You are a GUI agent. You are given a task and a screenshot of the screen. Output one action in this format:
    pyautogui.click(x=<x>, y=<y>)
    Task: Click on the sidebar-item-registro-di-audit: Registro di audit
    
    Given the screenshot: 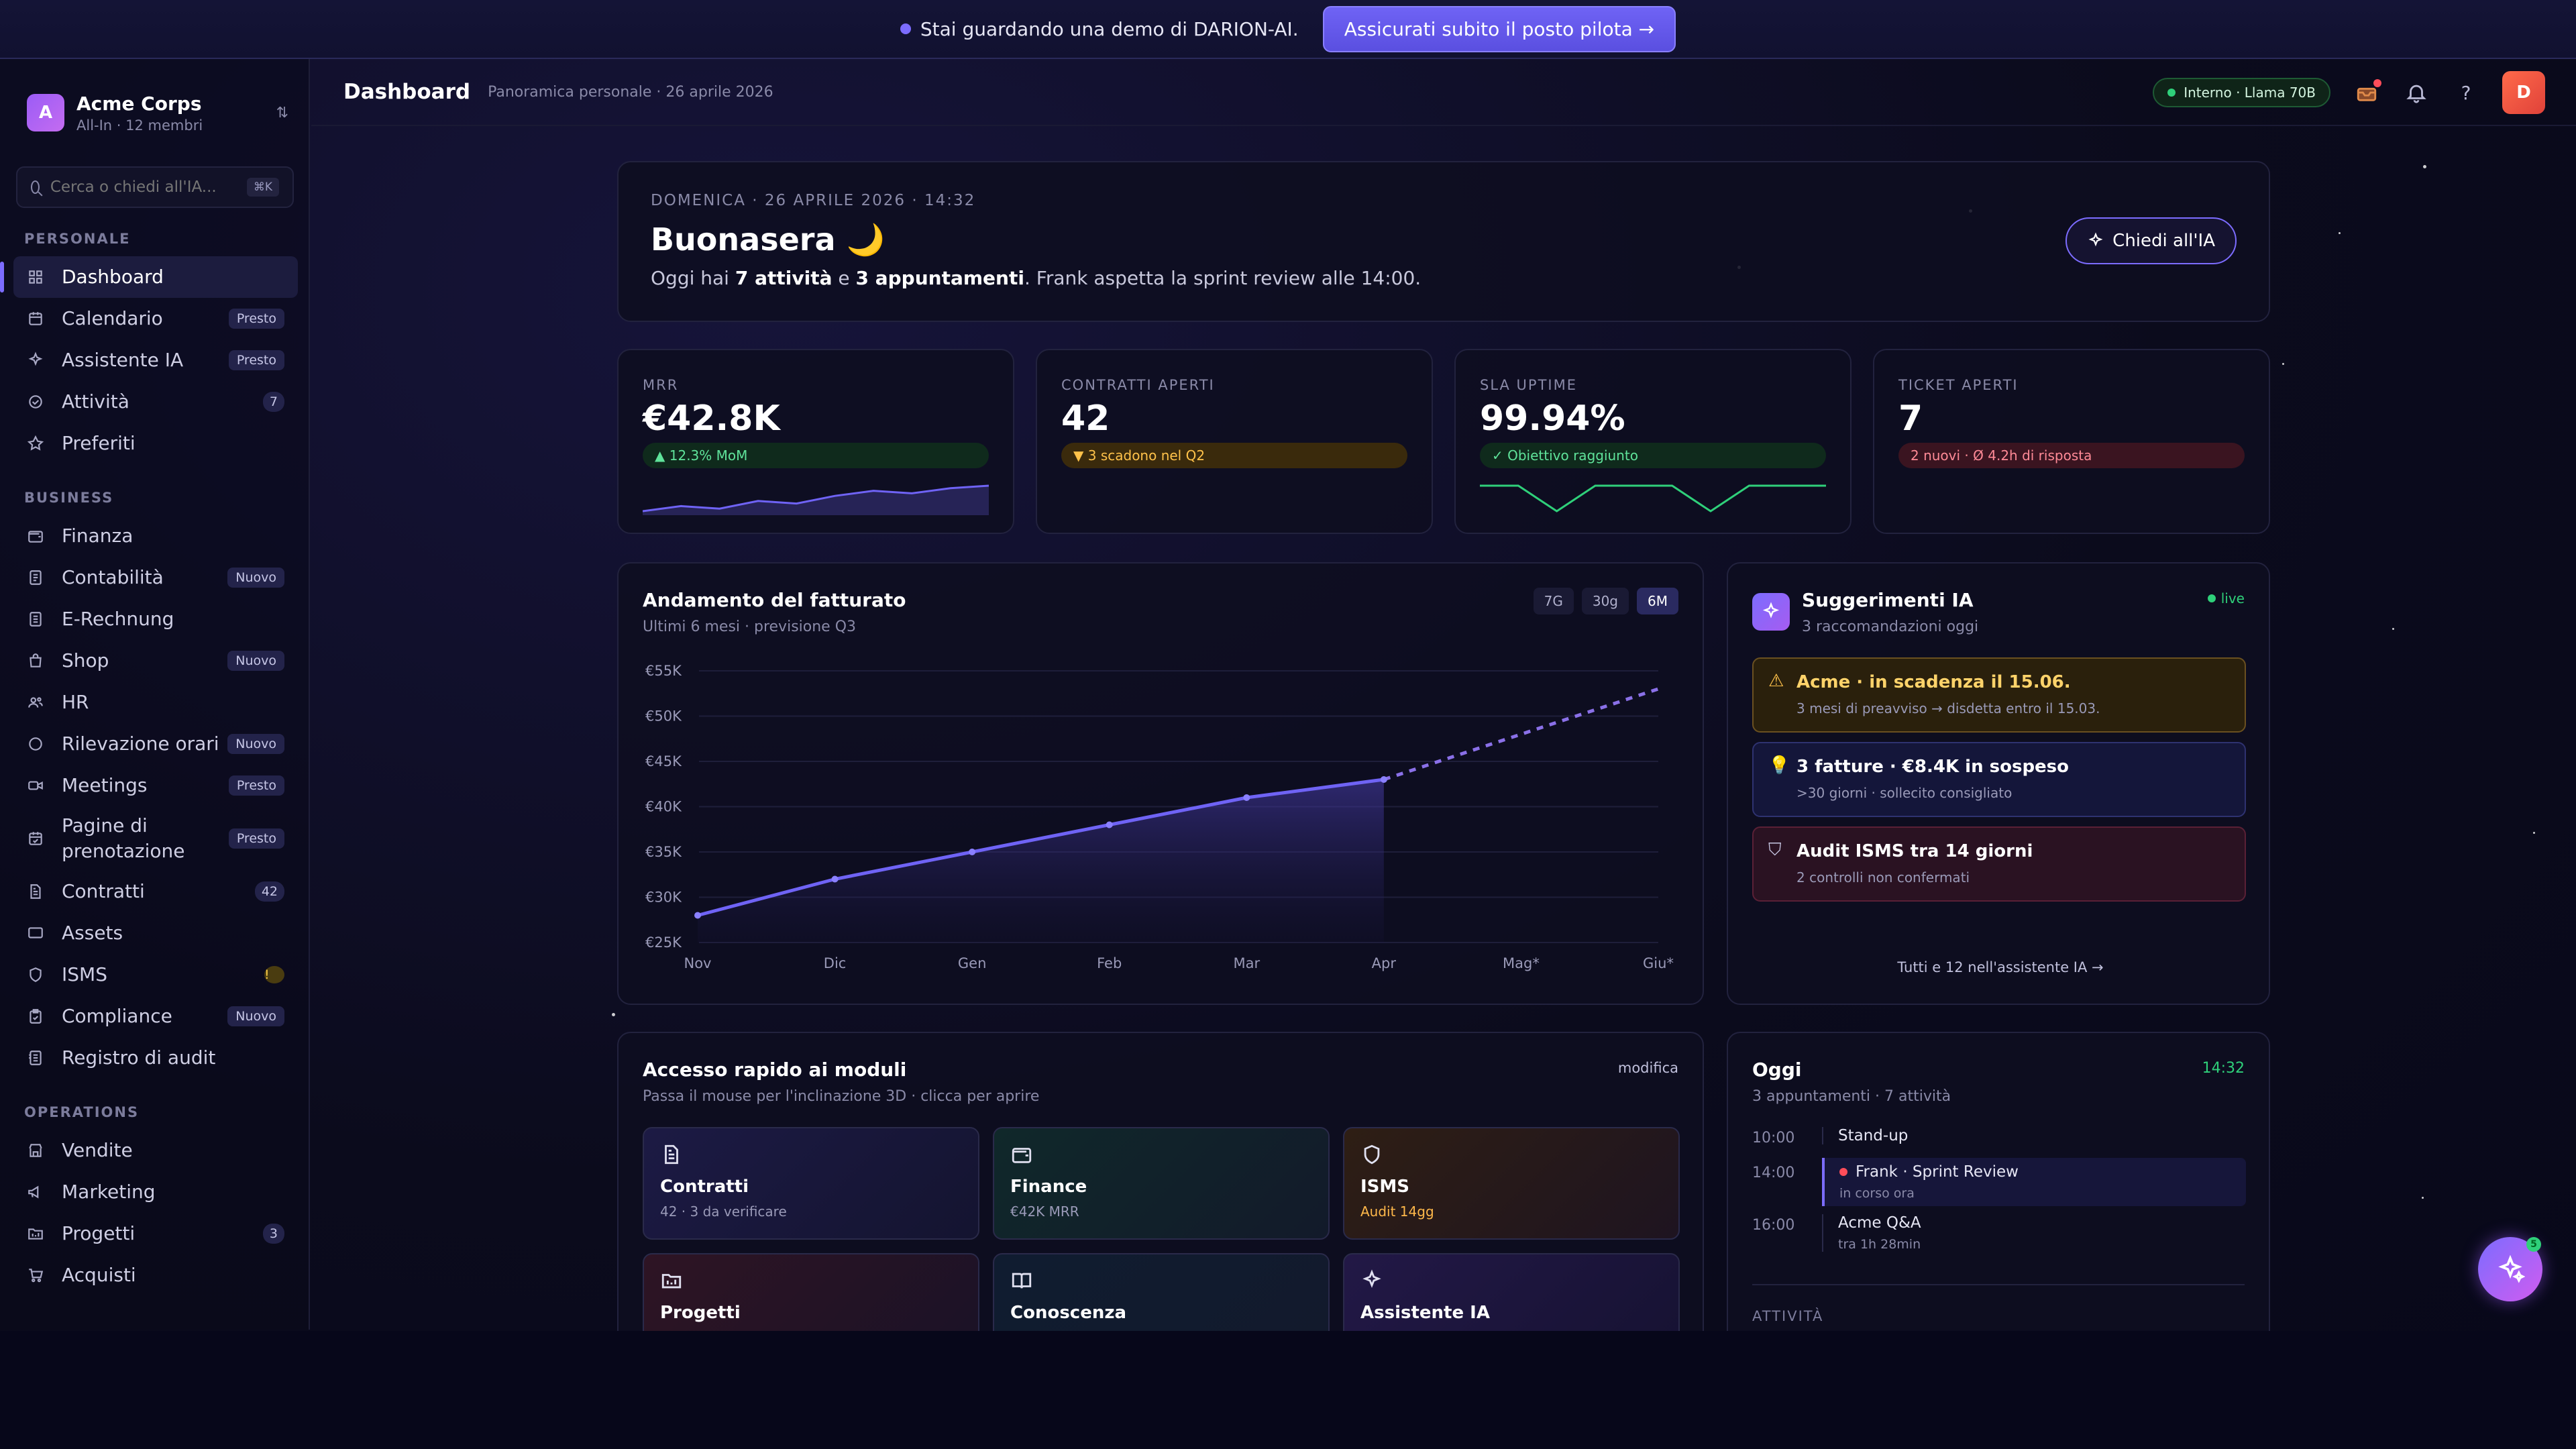 What is the action you would take?
    pyautogui.click(x=155, y=1058)
    